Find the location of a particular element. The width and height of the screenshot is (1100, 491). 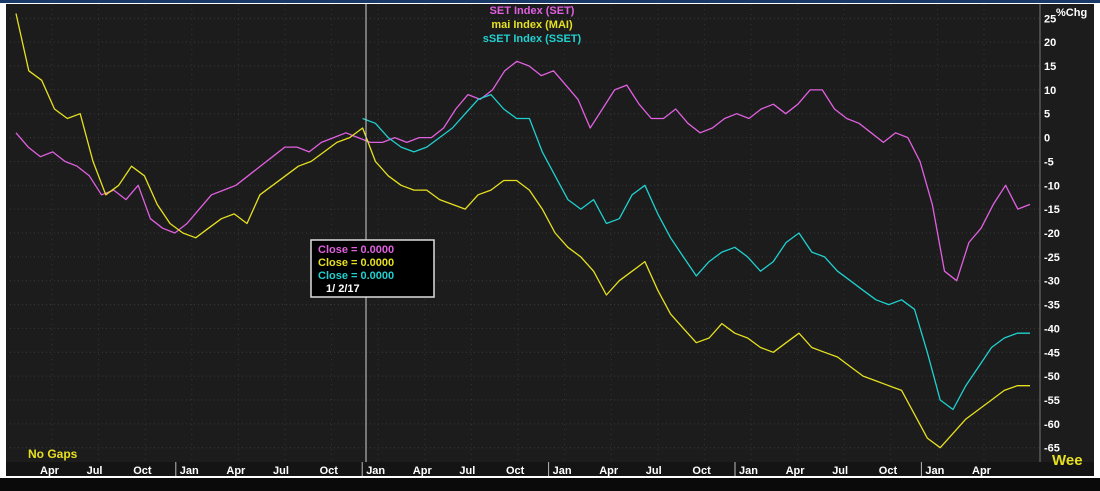

y-tick-label: -30 is located at coordinates (1052, 282).